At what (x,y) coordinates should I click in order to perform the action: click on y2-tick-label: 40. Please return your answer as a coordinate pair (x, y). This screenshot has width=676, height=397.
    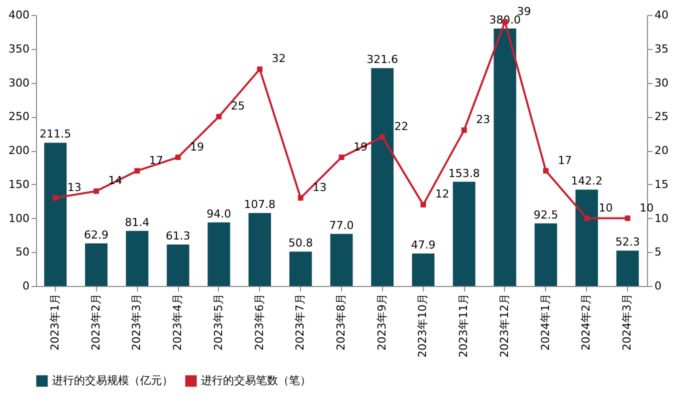
    Looking at the image, I should click on (661, 15).